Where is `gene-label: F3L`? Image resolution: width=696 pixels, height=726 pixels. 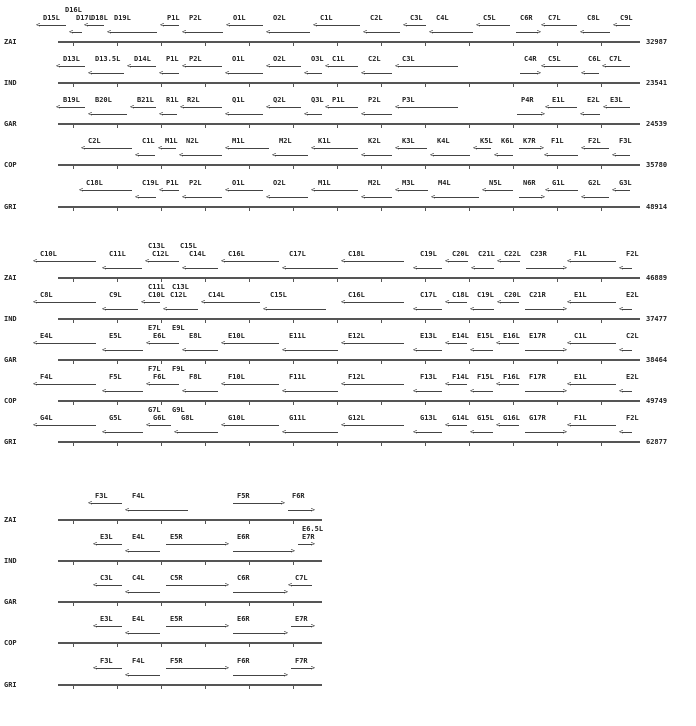
gene-label: F3L is located at coordinates (106, 661).